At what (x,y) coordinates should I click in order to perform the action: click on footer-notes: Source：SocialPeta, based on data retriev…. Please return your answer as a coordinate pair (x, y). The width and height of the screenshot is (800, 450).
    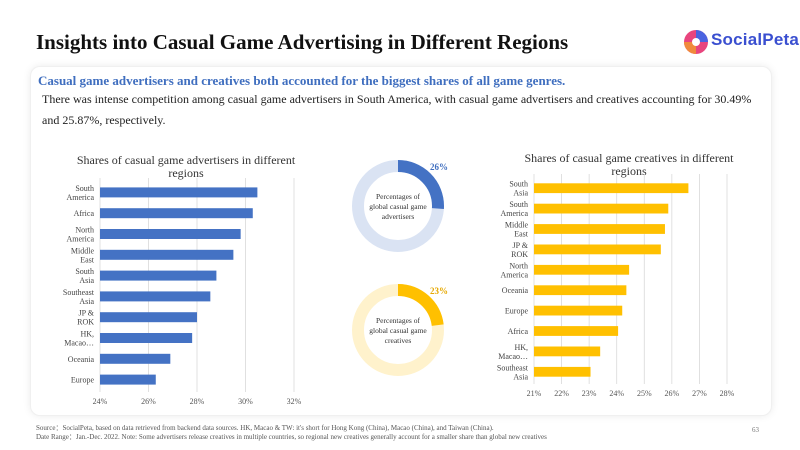
    Looking at the image, I should click on (386, 433).